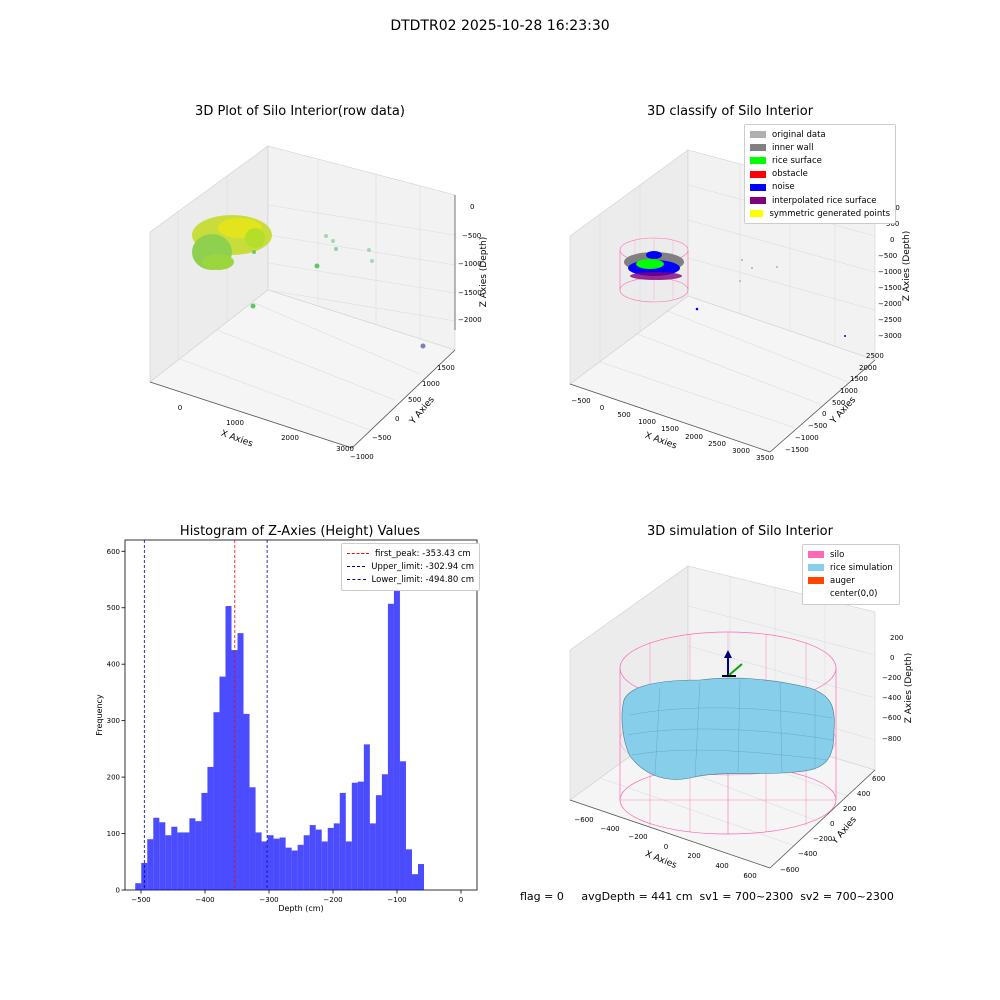 This screenshot has height=1000, width=1000. Describe the element at coordinates (849, 809) in the screenshot. I see `p4-ytick: 200` at that location.